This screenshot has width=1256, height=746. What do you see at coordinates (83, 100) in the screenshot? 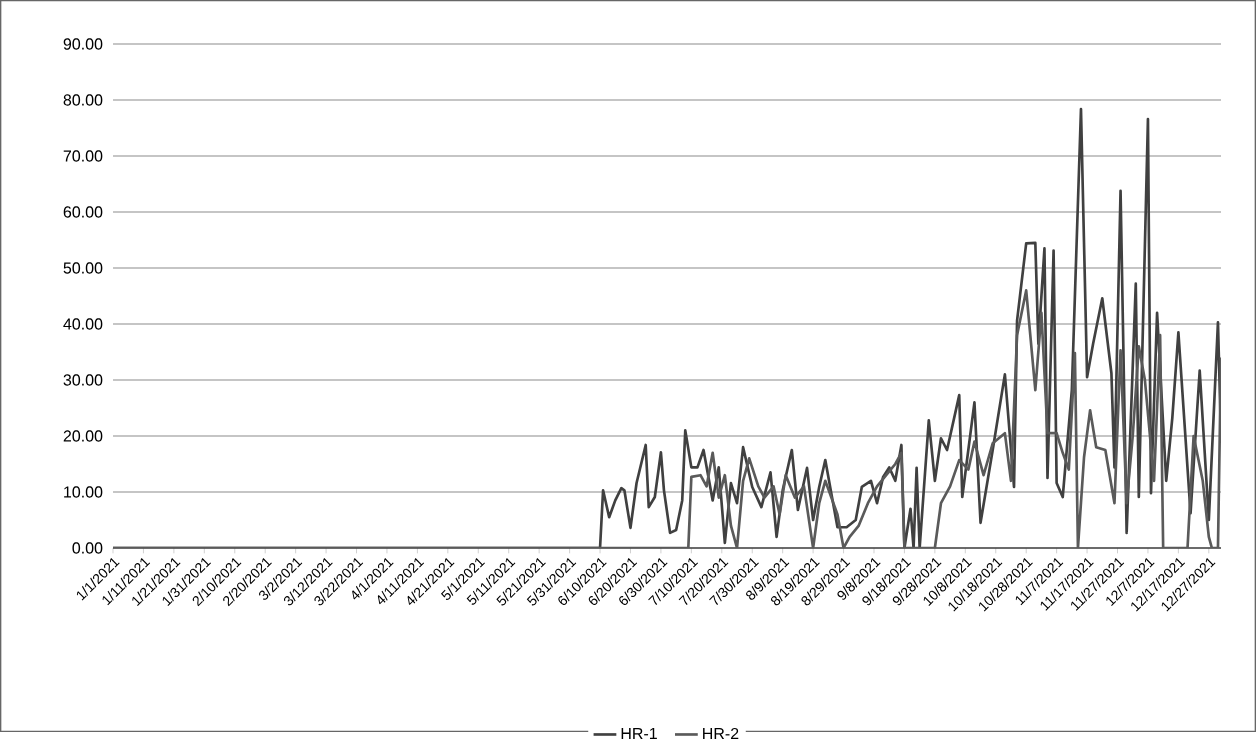
I see `y-tick-label: 80.00` at bounding box center [83, 100].